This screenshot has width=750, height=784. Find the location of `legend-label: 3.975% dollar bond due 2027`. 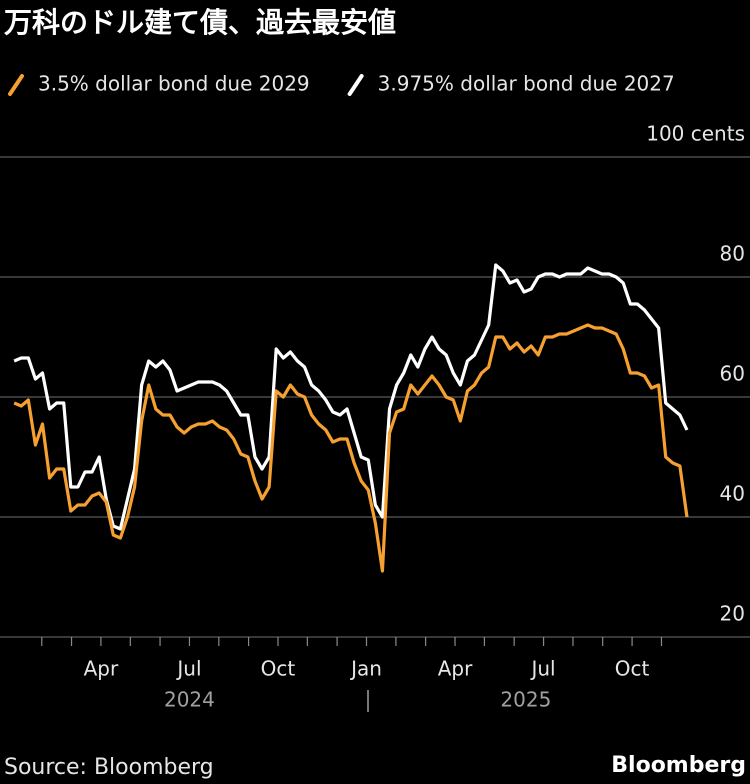

legend-label: 3.975% dollar bond due 2027 is located at coordinates (526, 84).